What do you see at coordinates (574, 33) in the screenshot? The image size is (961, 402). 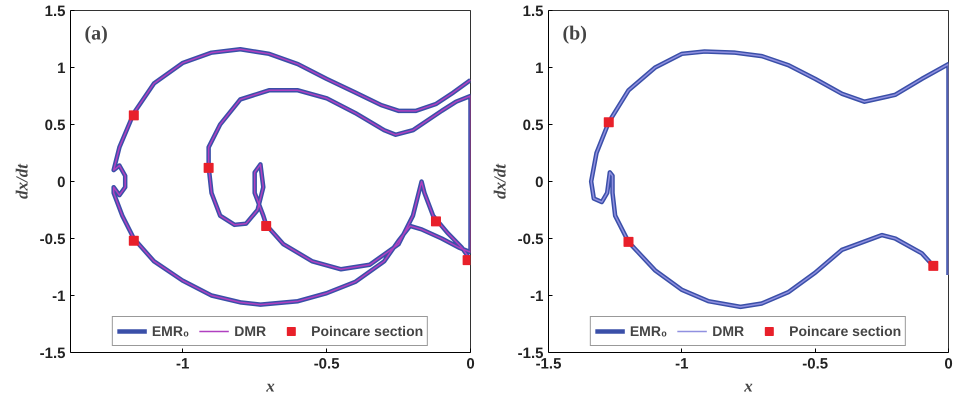 I see `annotation: (b)` at bounding box center [574, 33].